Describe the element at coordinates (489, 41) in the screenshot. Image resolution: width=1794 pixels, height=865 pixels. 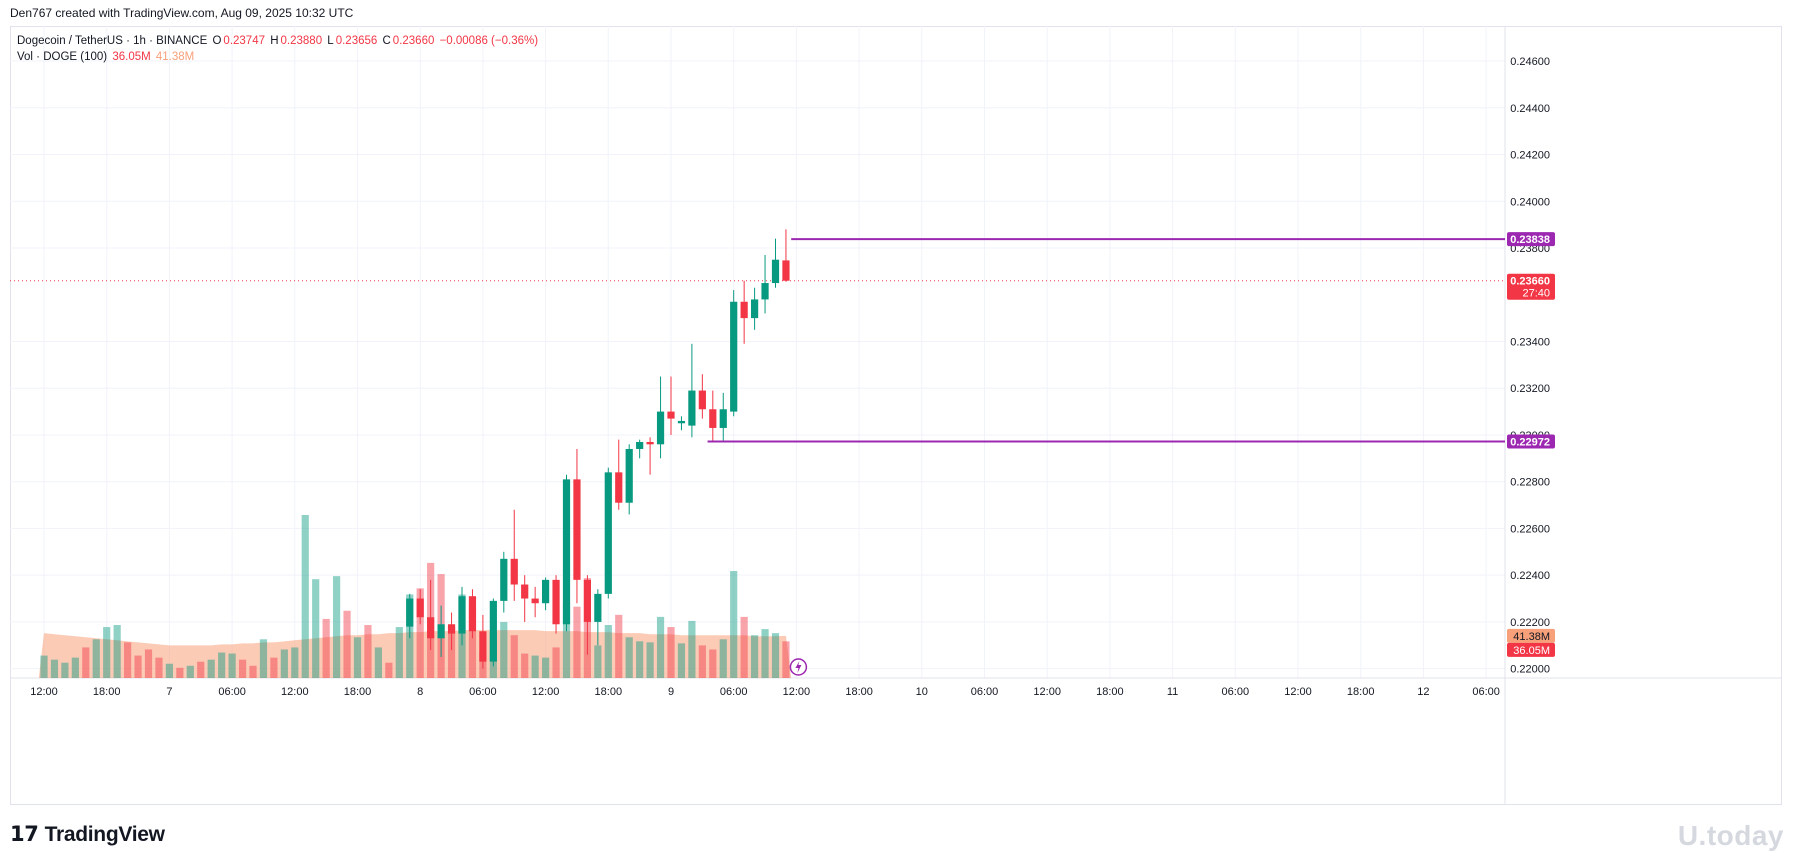
I see `change-value: −0.00086 (−0.36%)` at that location.